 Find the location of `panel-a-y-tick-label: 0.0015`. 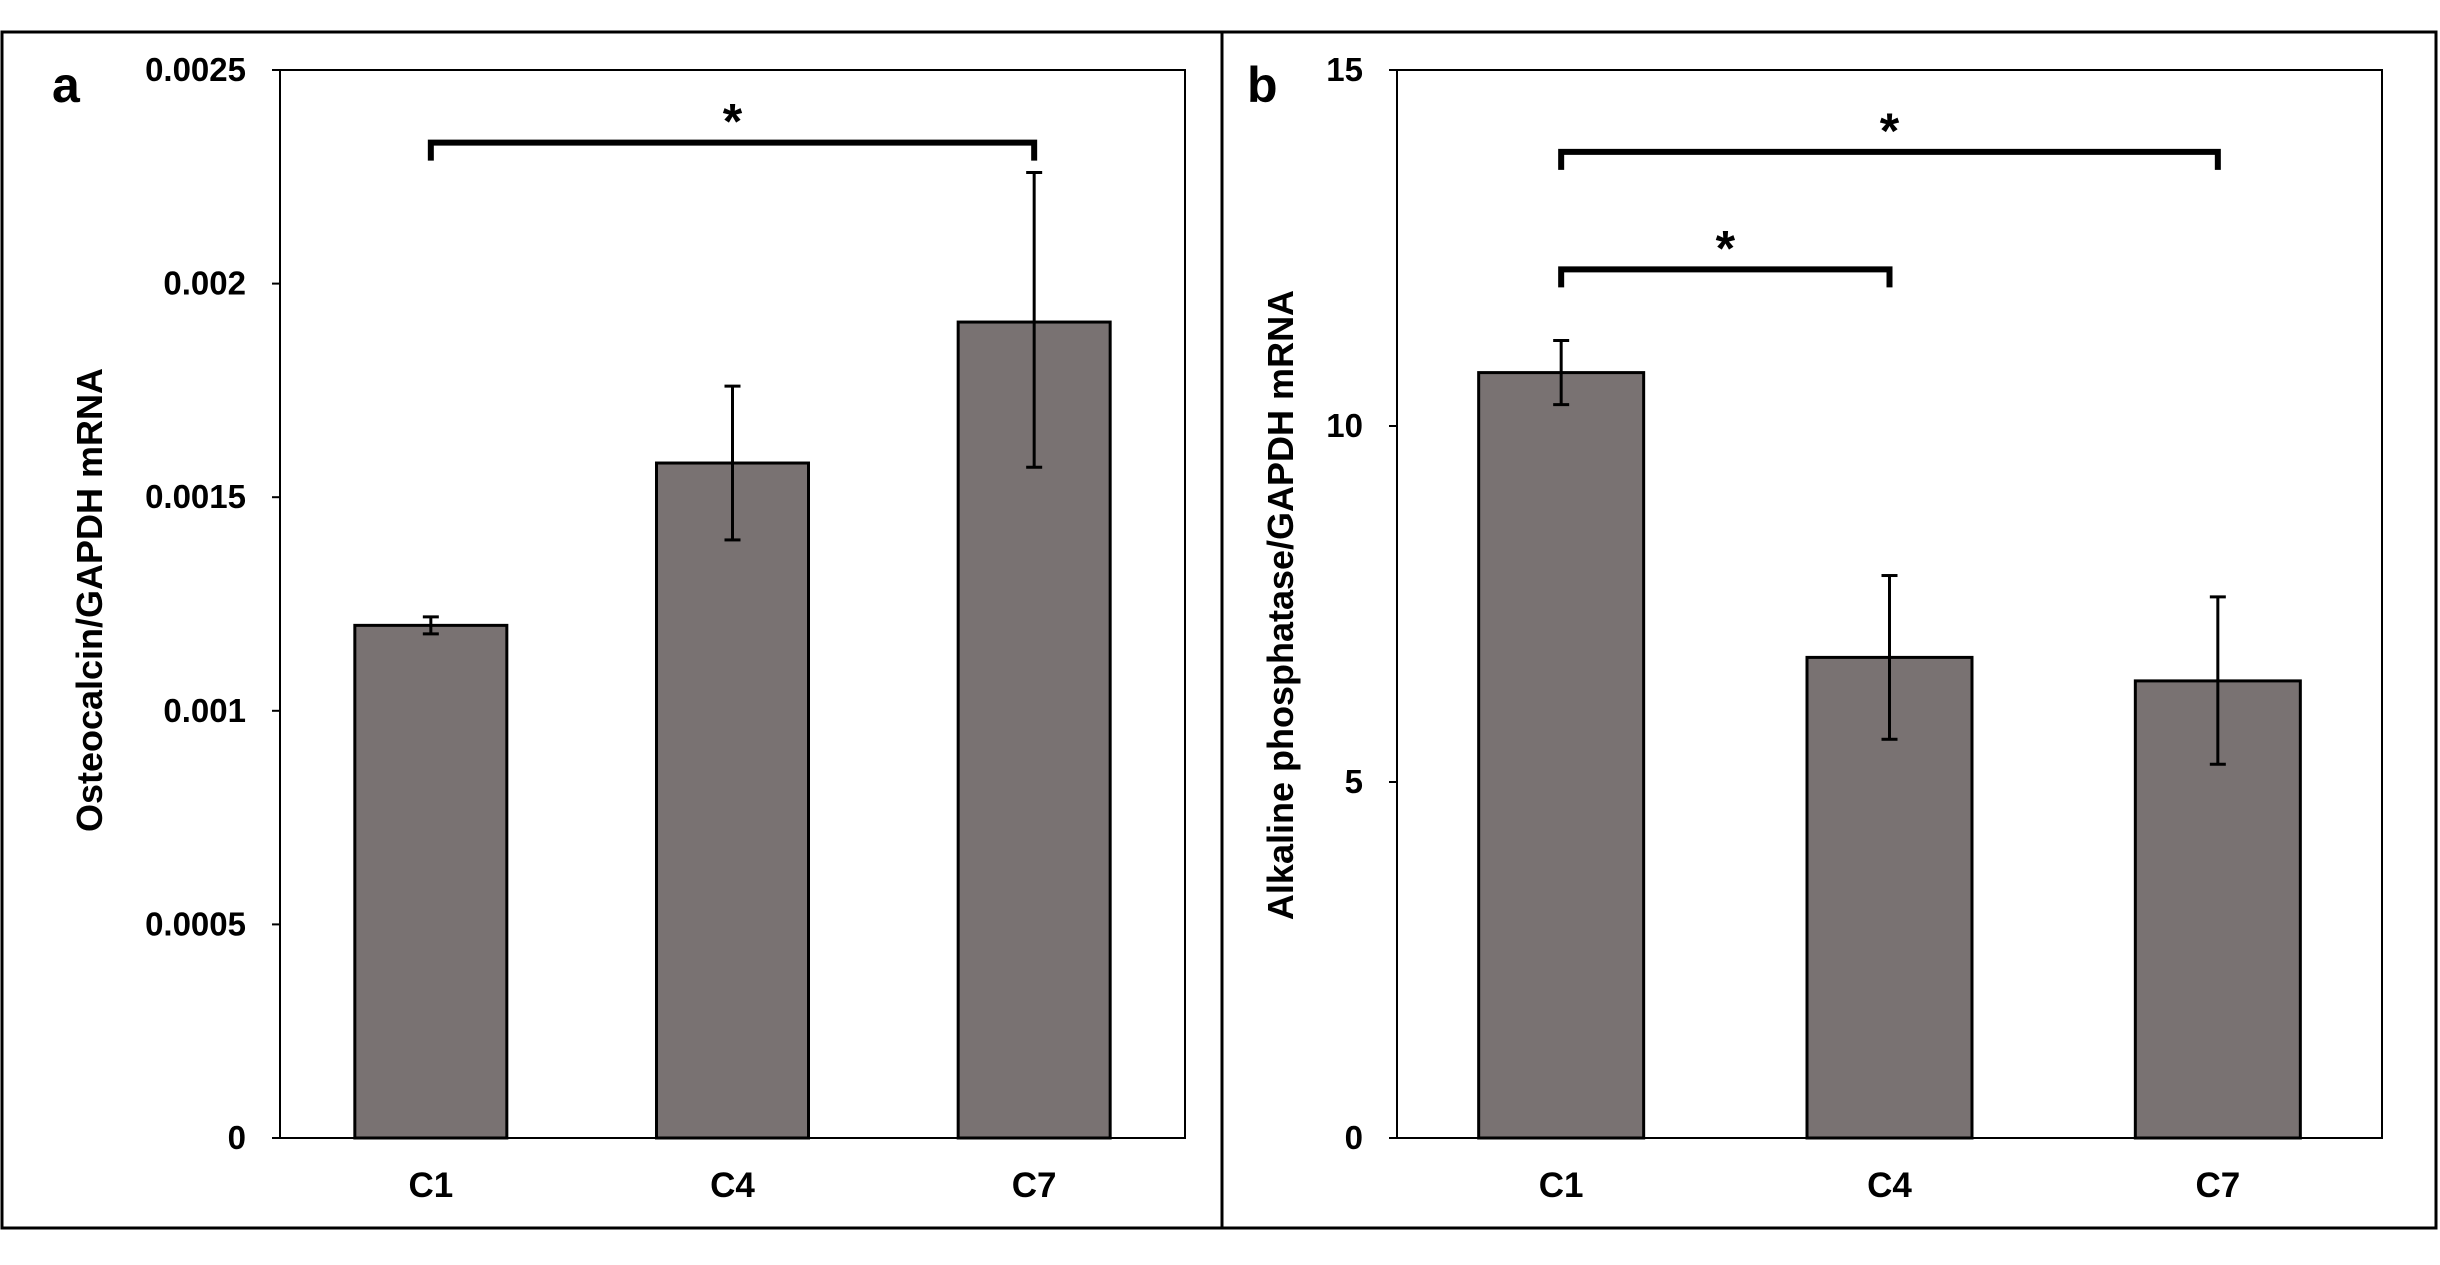

panel-a-y-tick-label: 0.0015 is located at coordinates (195, 496).